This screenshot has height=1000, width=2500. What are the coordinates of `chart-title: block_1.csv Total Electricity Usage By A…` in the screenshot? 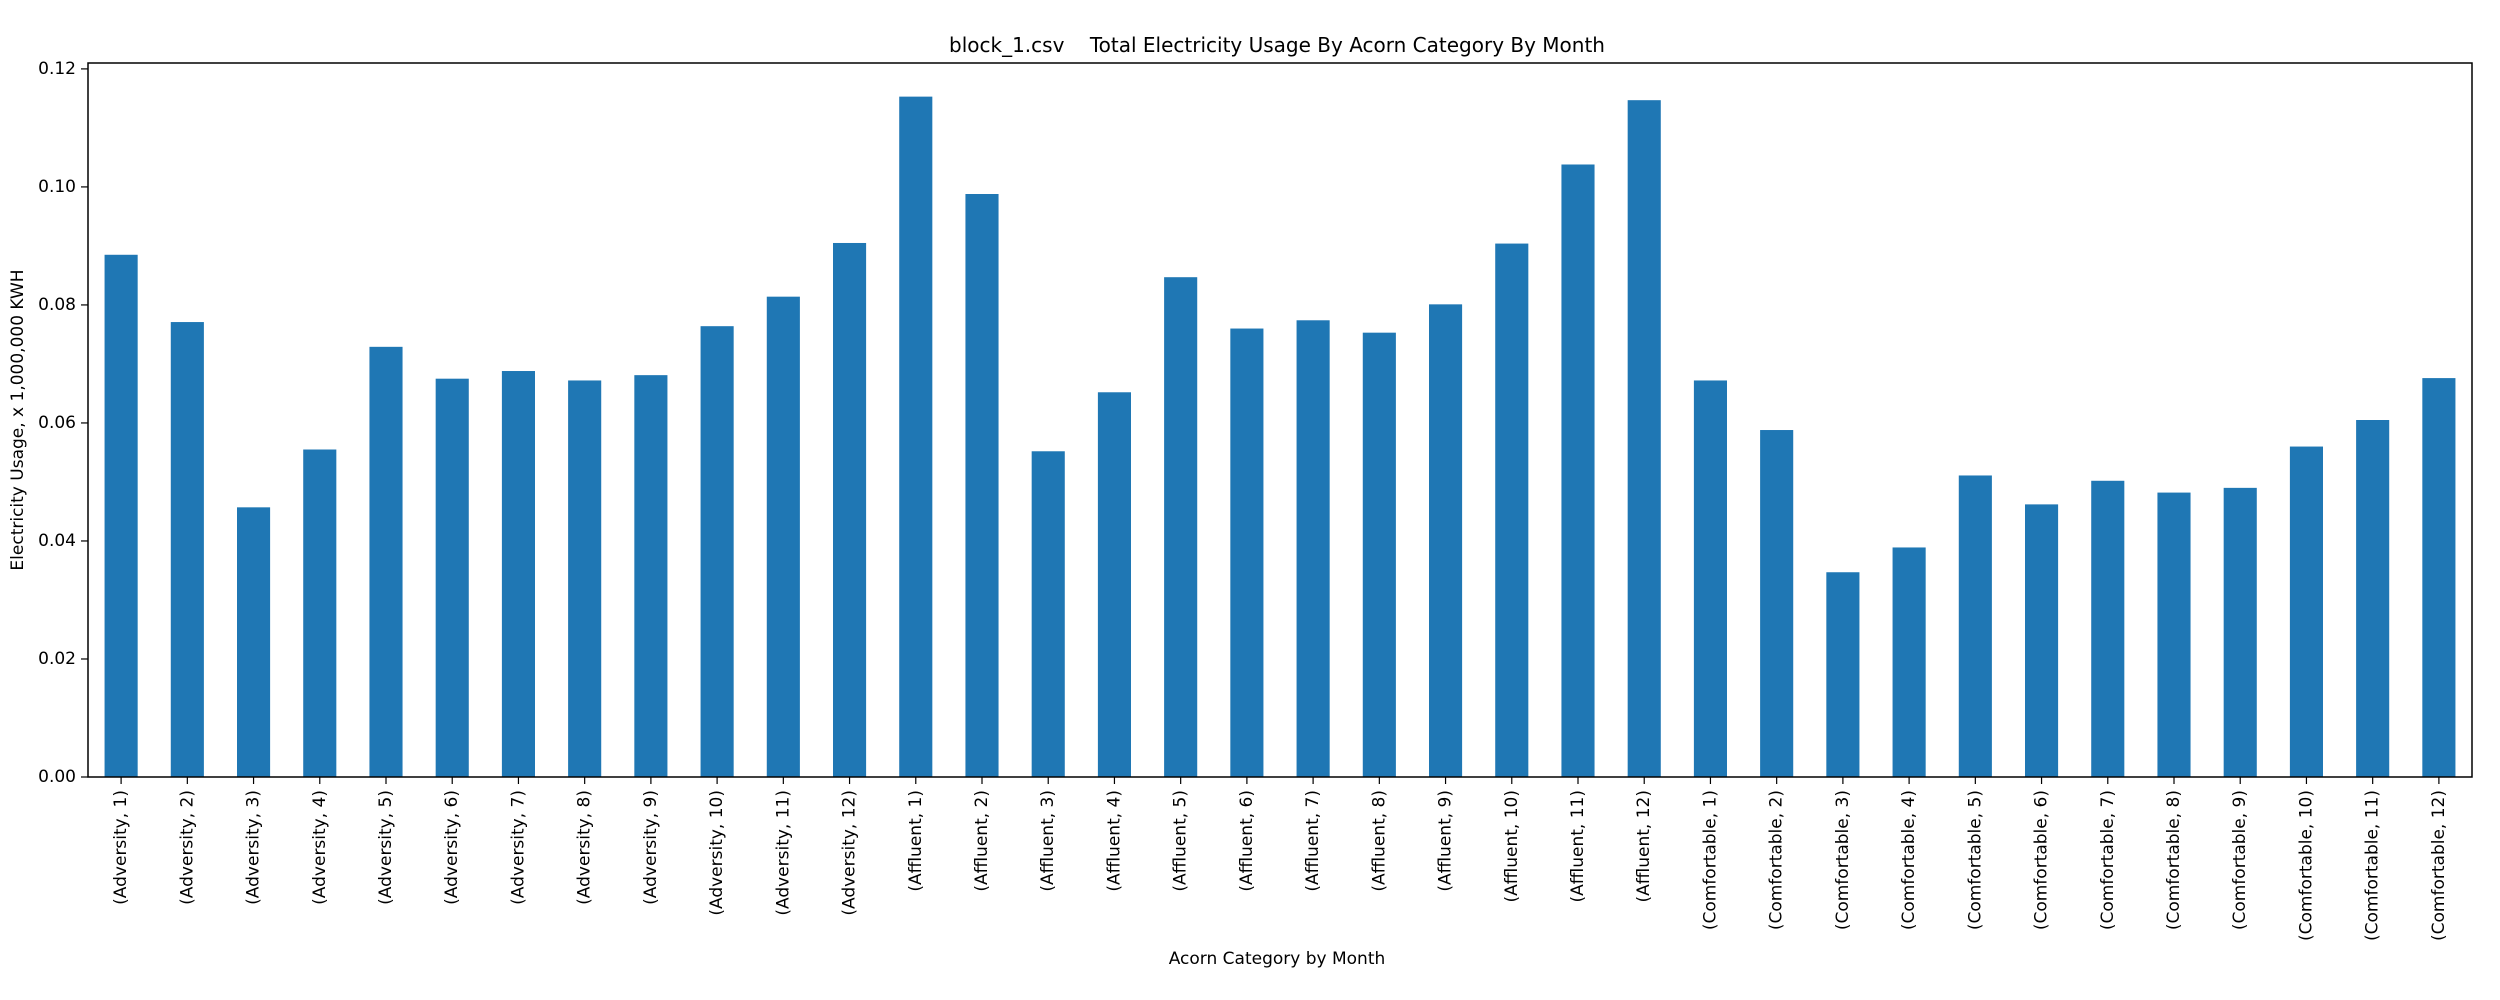 It's located at (1277, 45).